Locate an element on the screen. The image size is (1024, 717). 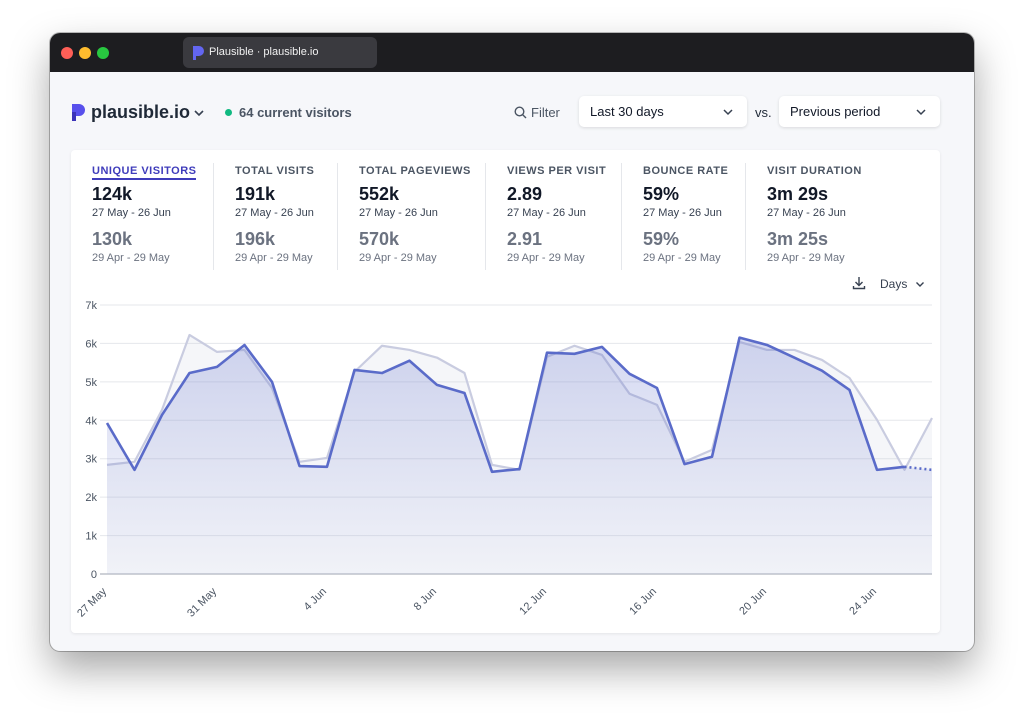
tab-icon is located at coordinates (198, 53).